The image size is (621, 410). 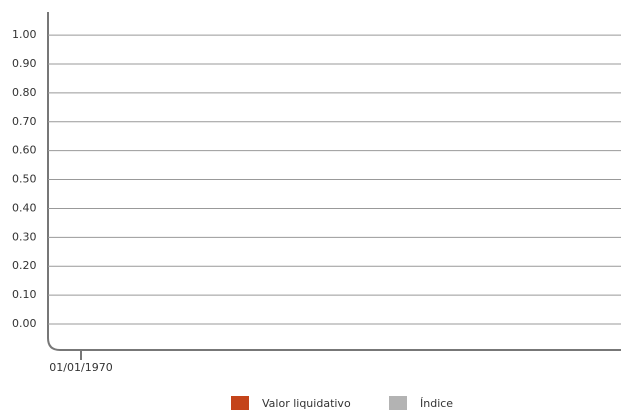 What do you see at coordinates (24, 34) in the screenshot?
I see `y-tick-label: 1.00` at bounding box center [24, 34].